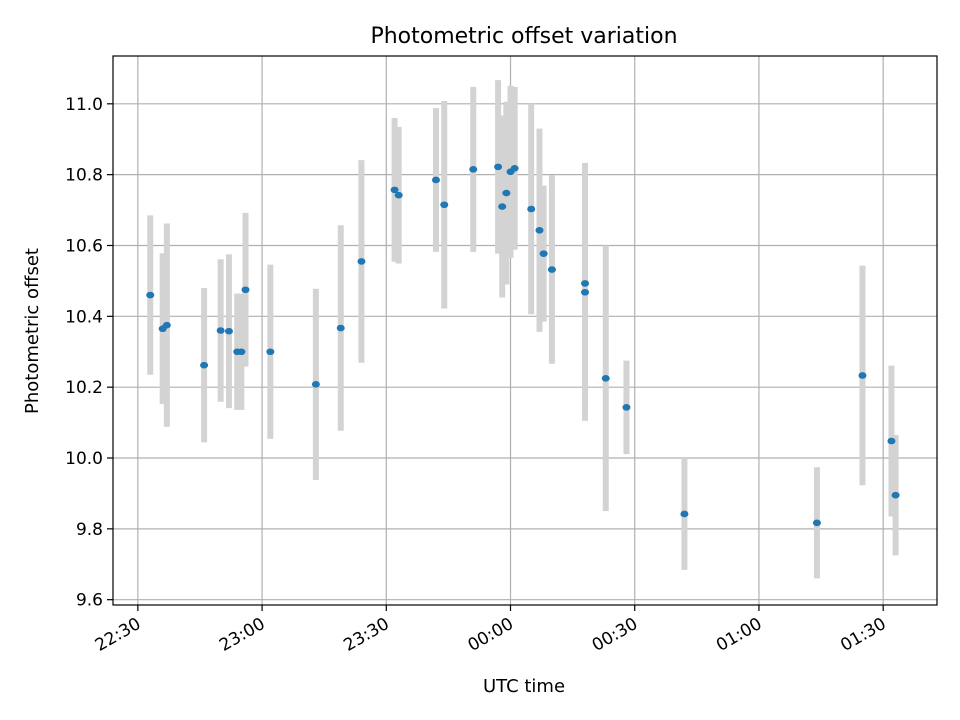 Image resolution: width=960 pixels, height=720 pixels. What do you see at coordinates (524, 686) in the screenshot?
I see `x-axis-label: UTC time` at bounding box center [524, 686].